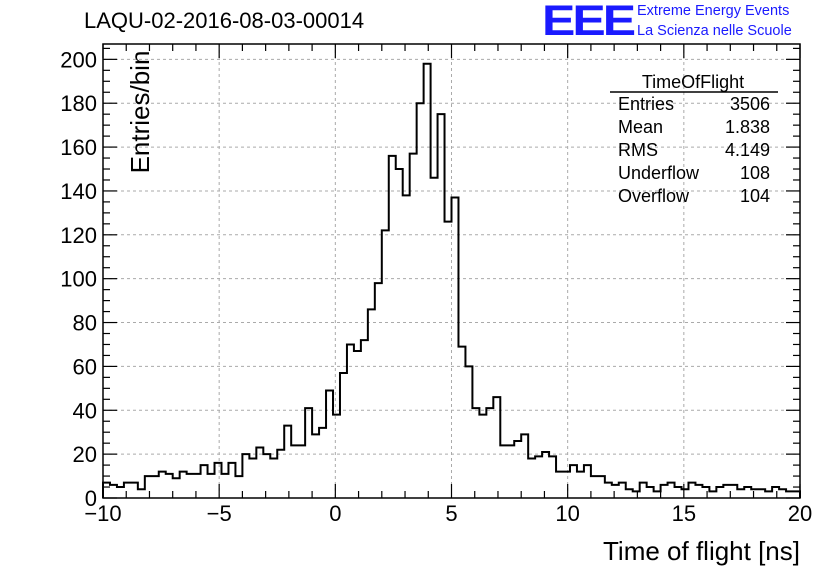  I want to click on x-tick-label: 20, so click(800, 513).